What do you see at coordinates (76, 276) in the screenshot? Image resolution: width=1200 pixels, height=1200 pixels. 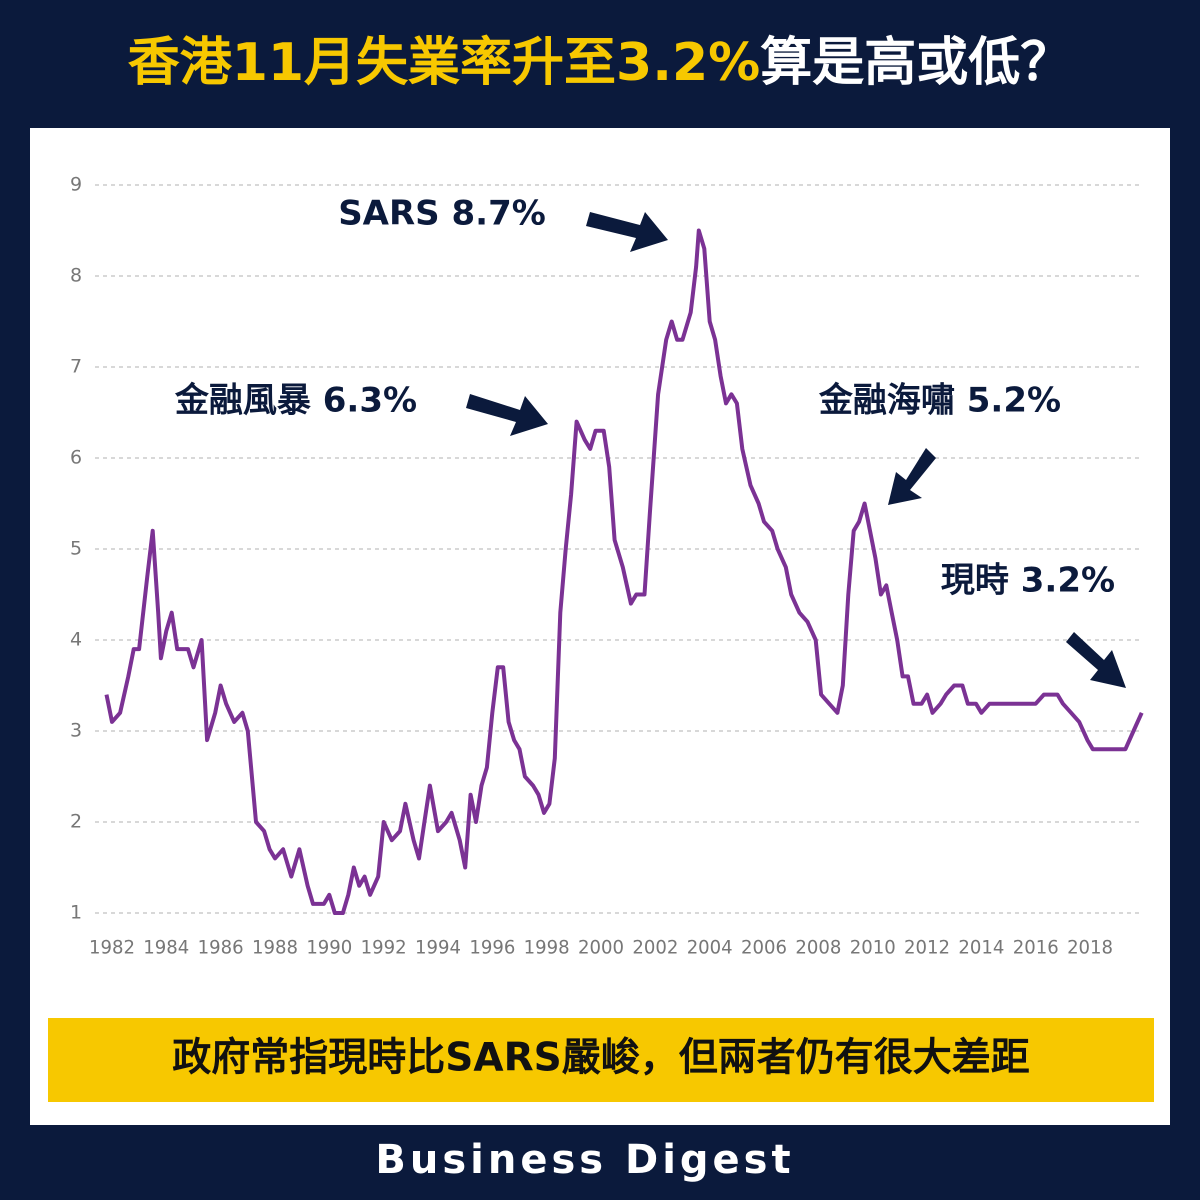 I see `y-tick-label: 8` at bounding box center [76, 276].